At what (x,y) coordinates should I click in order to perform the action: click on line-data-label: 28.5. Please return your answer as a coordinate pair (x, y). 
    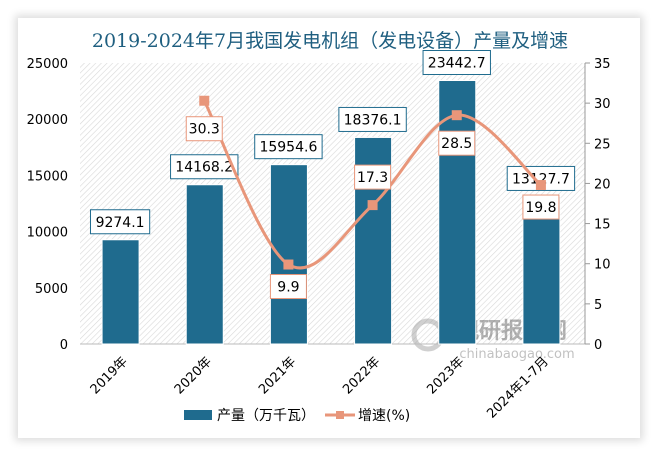
    Looking at the image, I should click on (456, 144).